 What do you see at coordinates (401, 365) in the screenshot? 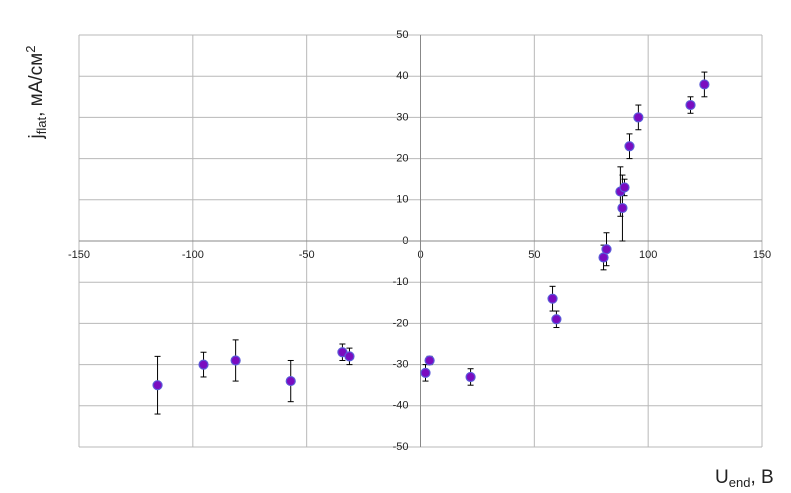
I see `y-tick-label: -30` at bounding box center [401, 365].